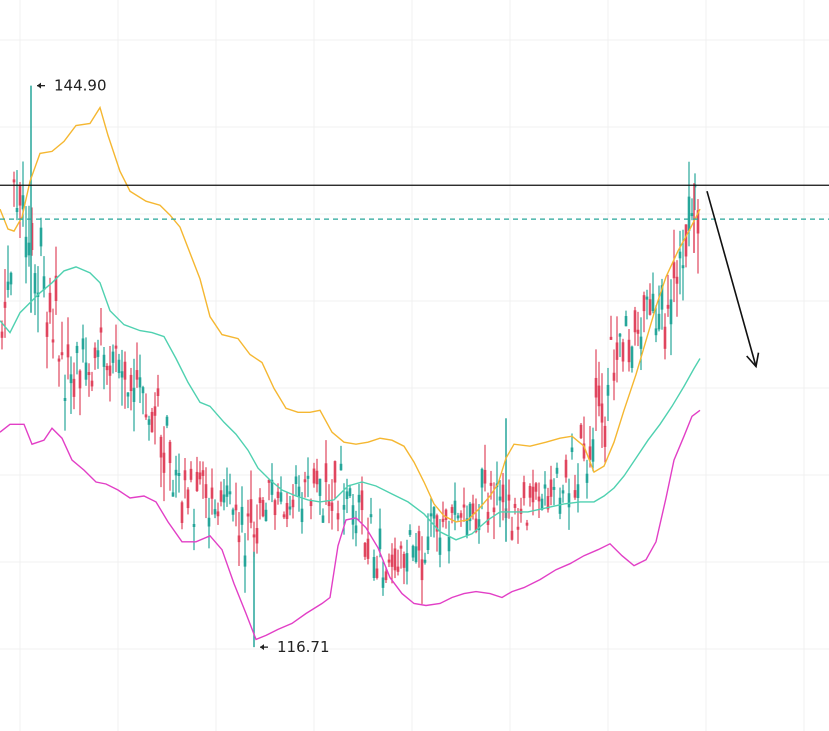 The height and width of the screenshot is (731, 829). Describe the element at coordinates (733, 279) in the screenshot. I see `projection-arrow` at that location.